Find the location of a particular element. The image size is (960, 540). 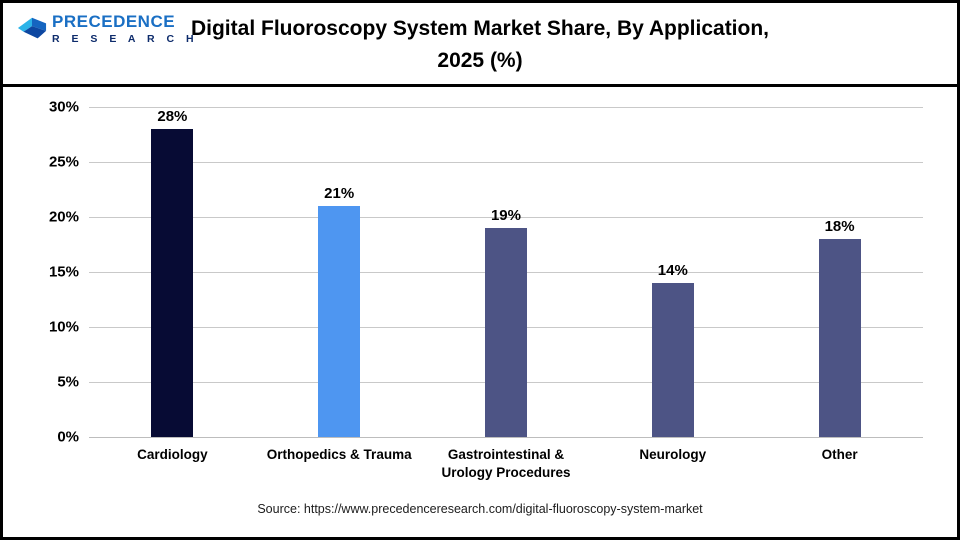

y-tick-label: 25% is located at coordinates (63, 162).